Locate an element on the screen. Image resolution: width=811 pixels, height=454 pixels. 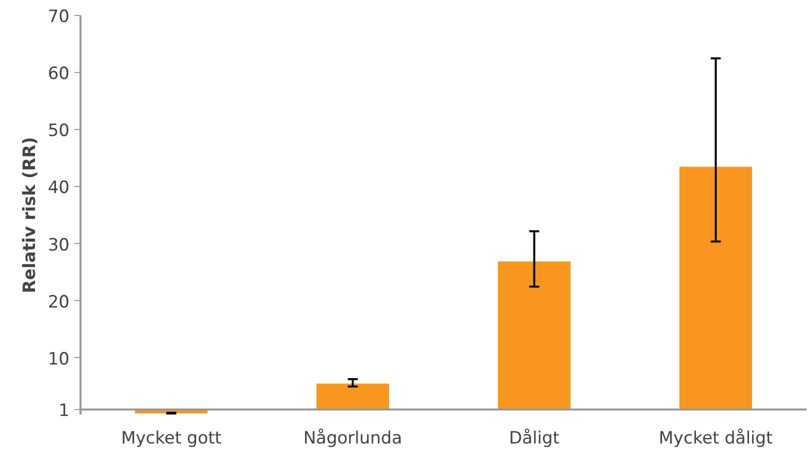
y-axis-title: Relativ risk (RR) is located at coordinates (30, 215).